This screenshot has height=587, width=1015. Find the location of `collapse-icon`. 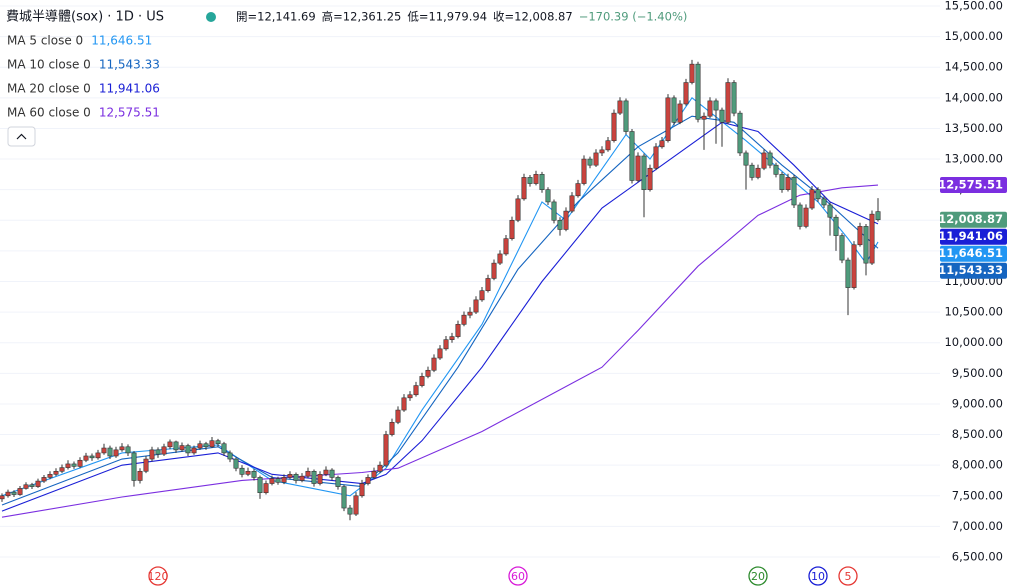

collapse-icon is located at coordinates (21, 136).